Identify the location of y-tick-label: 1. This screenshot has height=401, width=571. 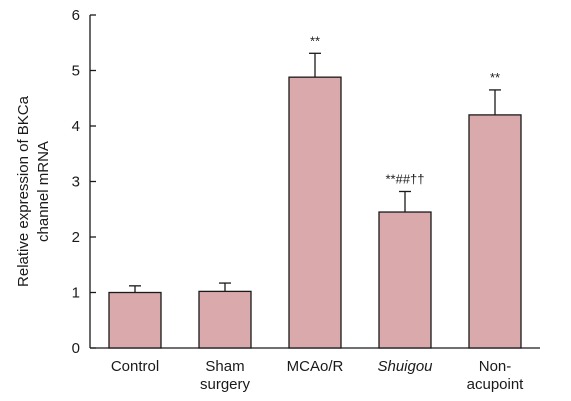
(76, 293).